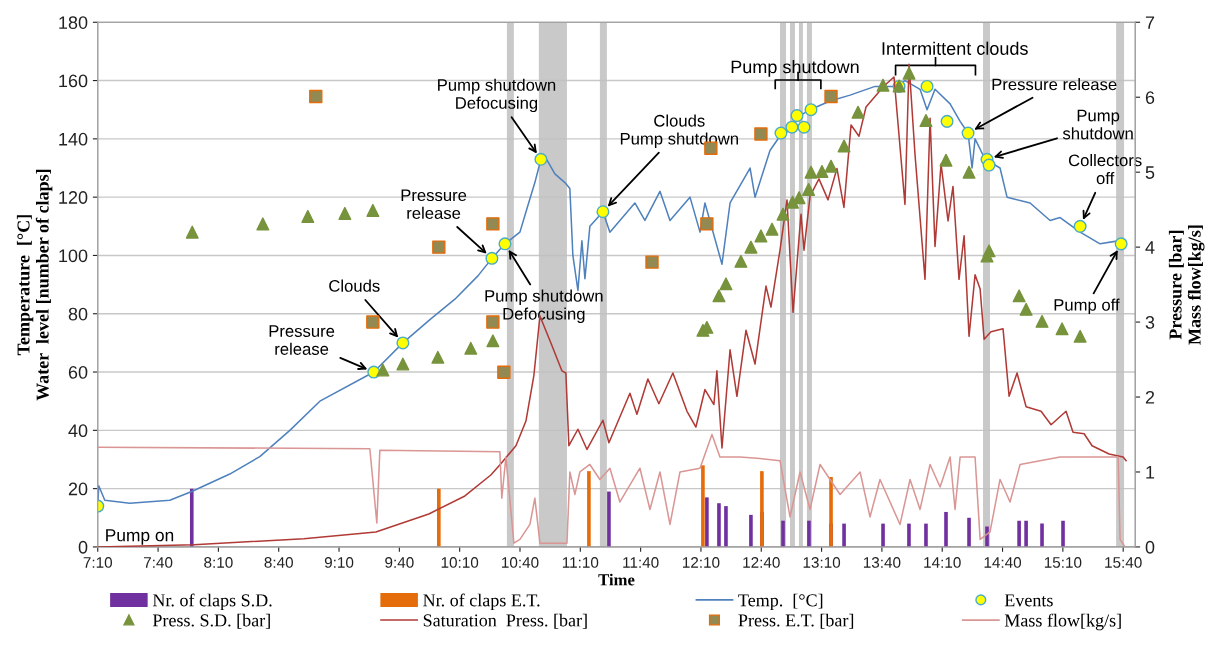 This screenshot has height=655, width=1222. I want to click on x-tick-label: 15:10, so click(1063, 562).